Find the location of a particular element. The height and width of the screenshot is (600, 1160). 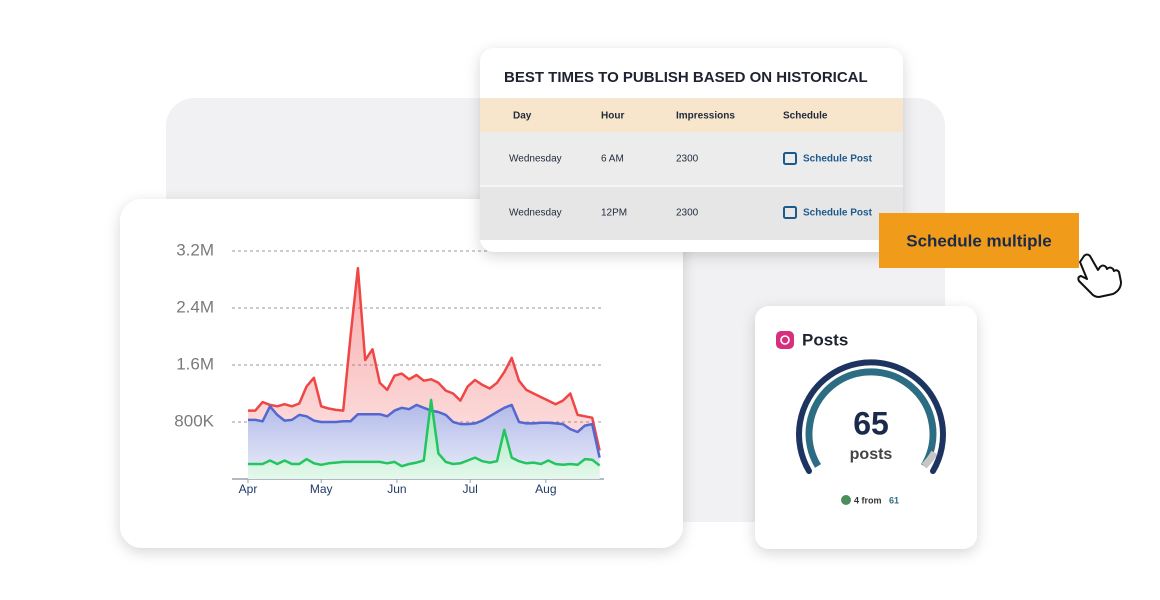

posts-count: 65 is located at coordinates (871, 423).